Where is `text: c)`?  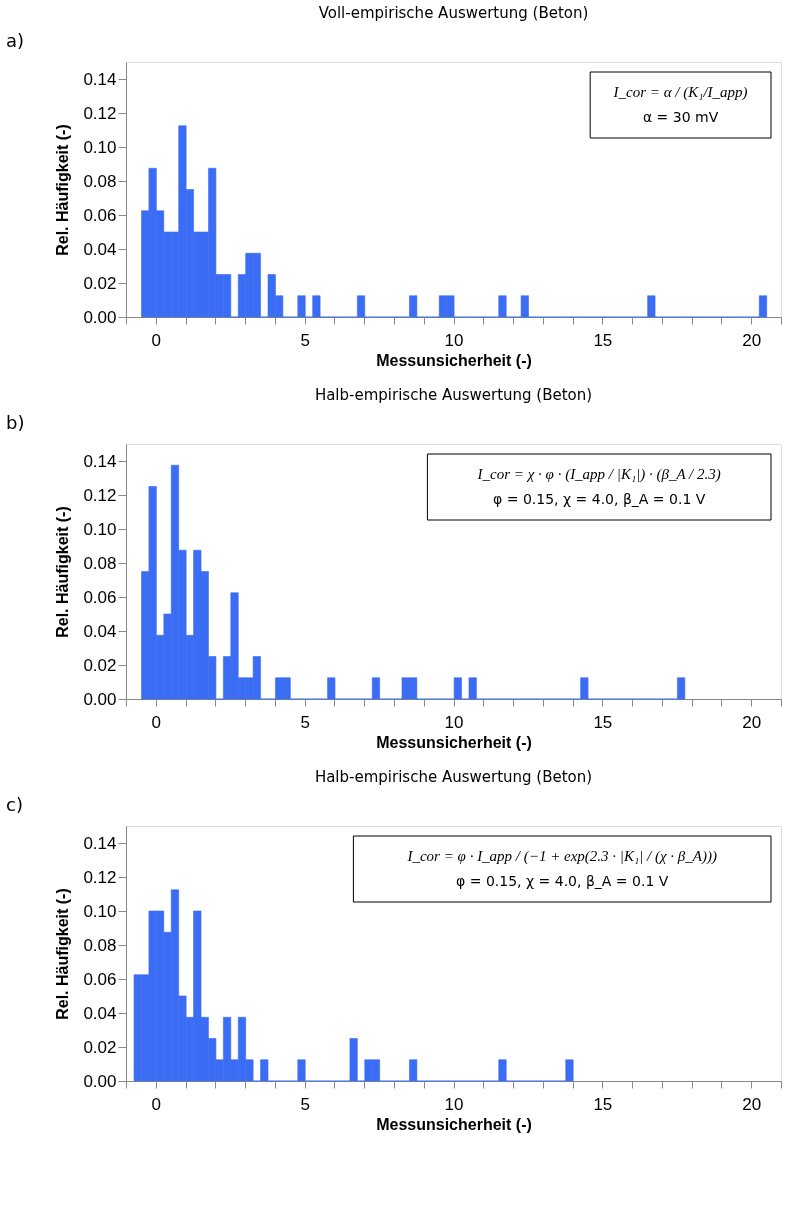 text: c) is located at coordinates (14, 804).